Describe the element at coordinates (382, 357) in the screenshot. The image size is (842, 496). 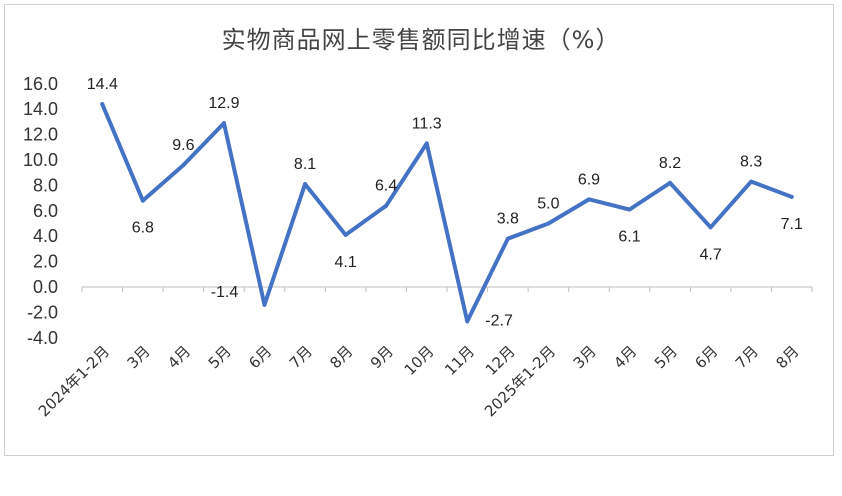
I see `x-tick-label: 9月` at that location.